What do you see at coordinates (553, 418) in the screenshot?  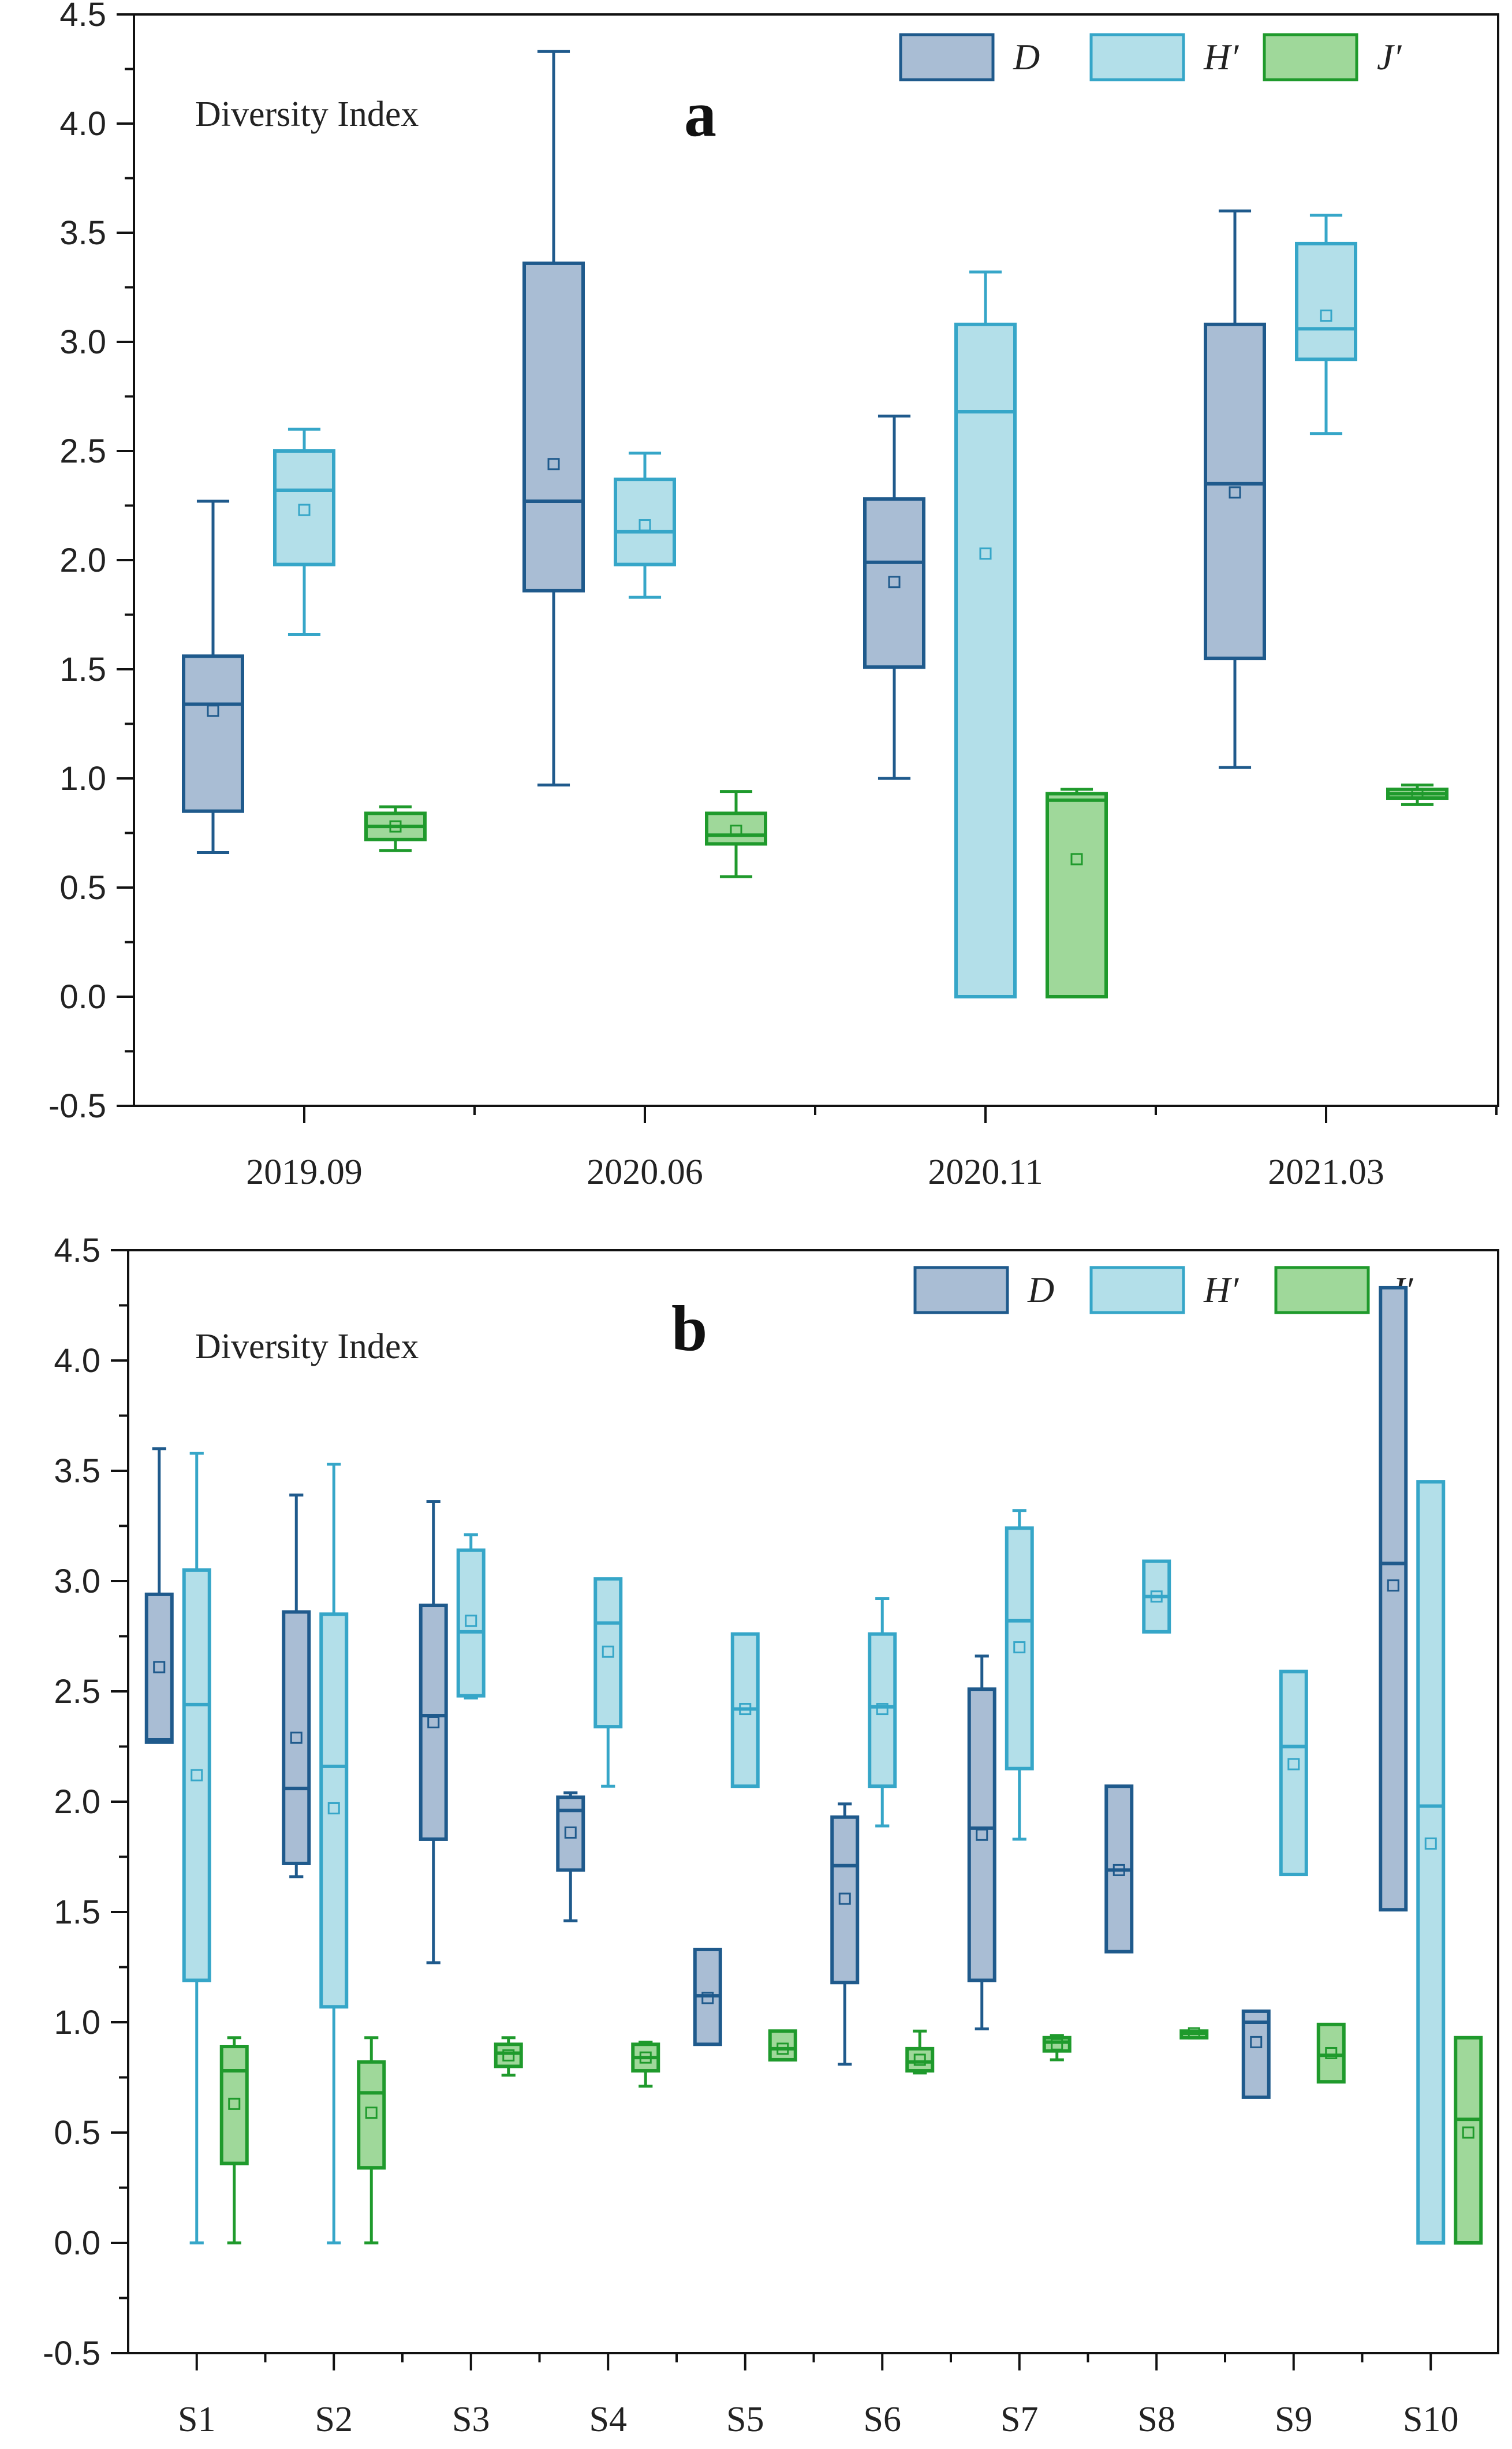 I see `box-D-2020.06` at bounding box center [553, 418].